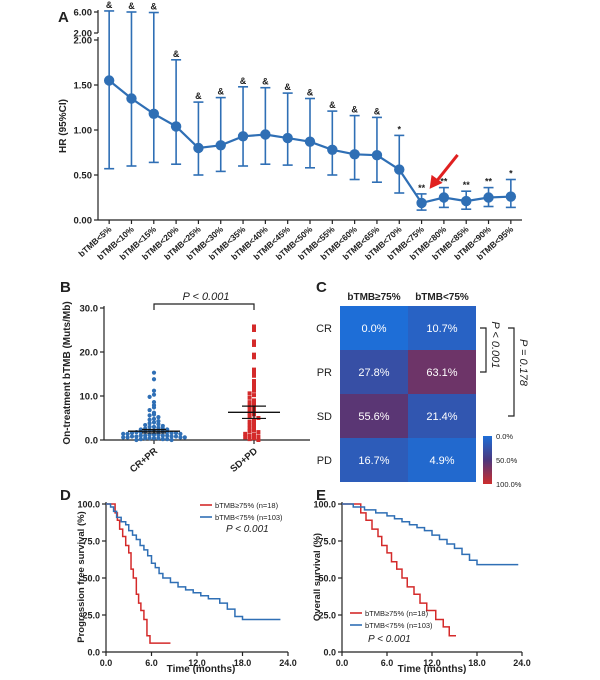  Describe the element at coordinates (387, 663) in the screenshot. I see `km-x-tick-label: 6.0` at that location.